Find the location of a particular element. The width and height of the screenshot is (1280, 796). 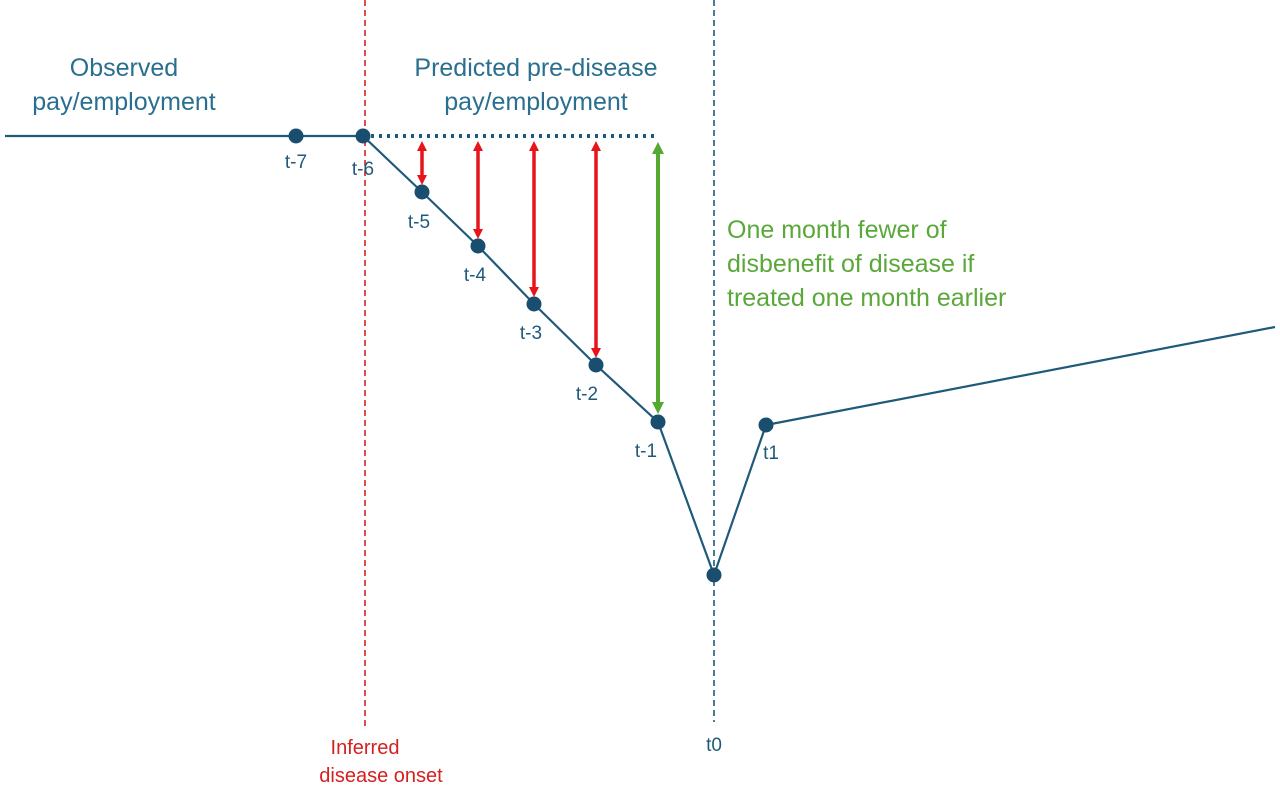

onset-label-line2: disease onset is located at coordinates (381, 776).